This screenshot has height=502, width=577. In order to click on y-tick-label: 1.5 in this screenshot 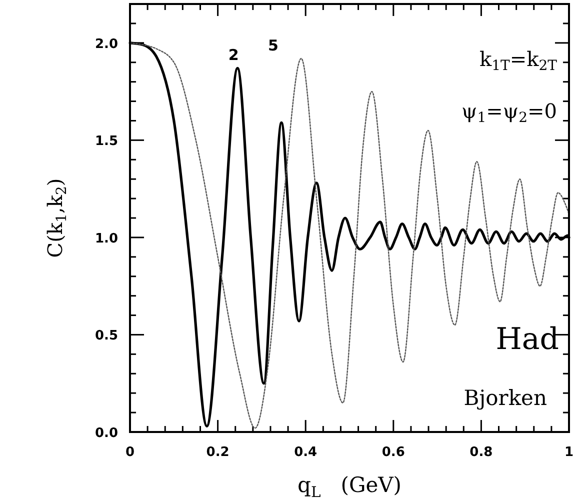, I will do `click(106, 142)`.